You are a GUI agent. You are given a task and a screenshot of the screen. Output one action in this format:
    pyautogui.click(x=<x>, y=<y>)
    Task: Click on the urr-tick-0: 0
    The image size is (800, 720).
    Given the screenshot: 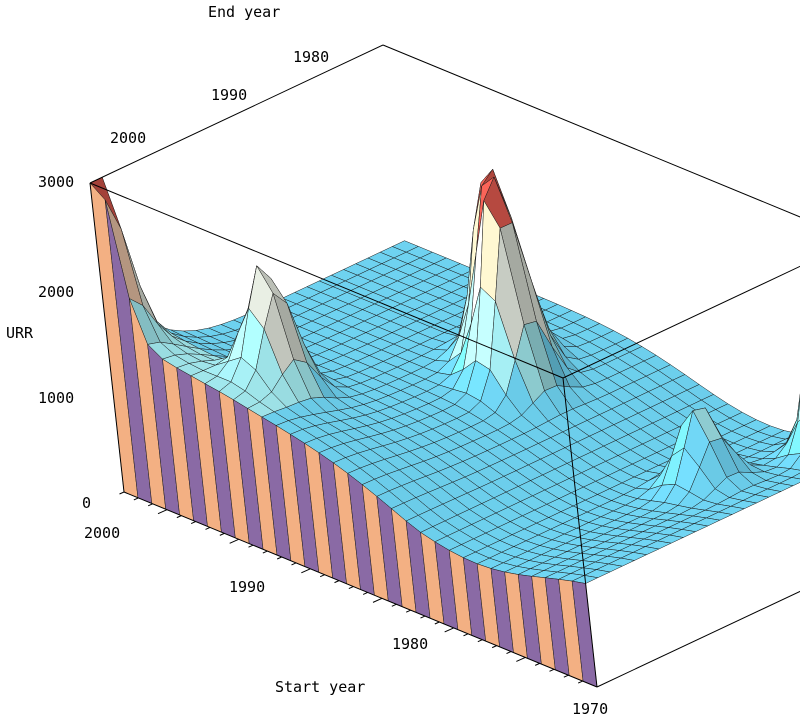 What is the action you would take?
    pyautogui.click(x=86, y=503)
    